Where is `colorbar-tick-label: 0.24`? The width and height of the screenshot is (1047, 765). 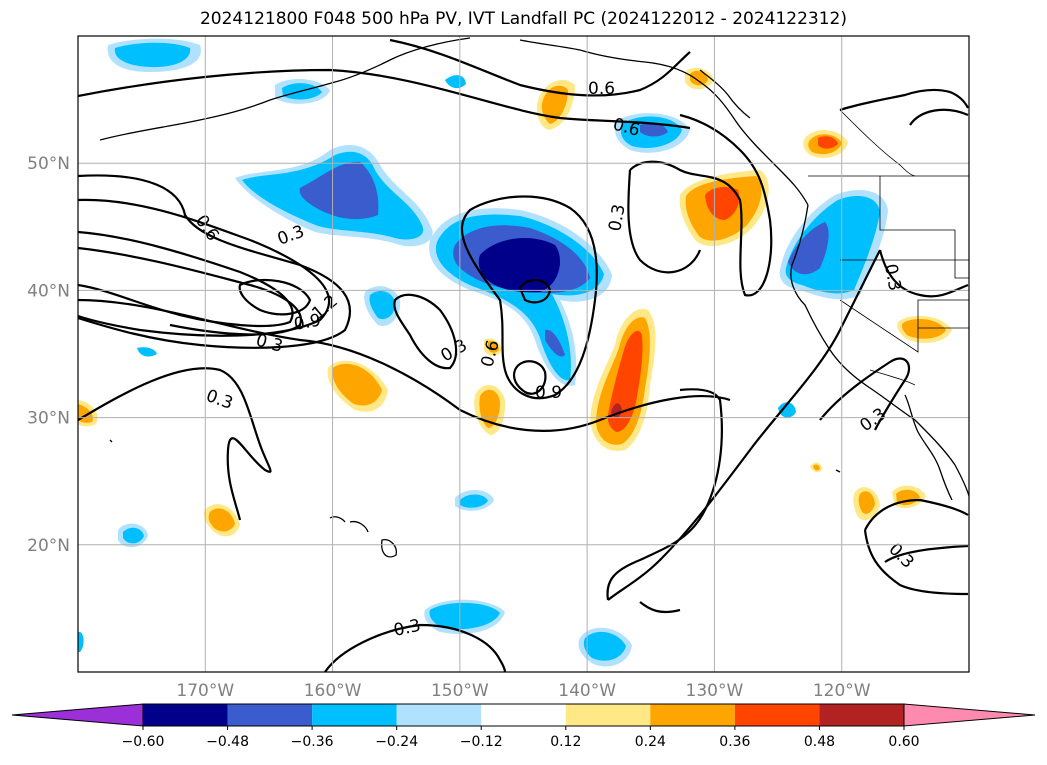
colorbar-tick-label: 0.24 is located at coordinates (650, 742).